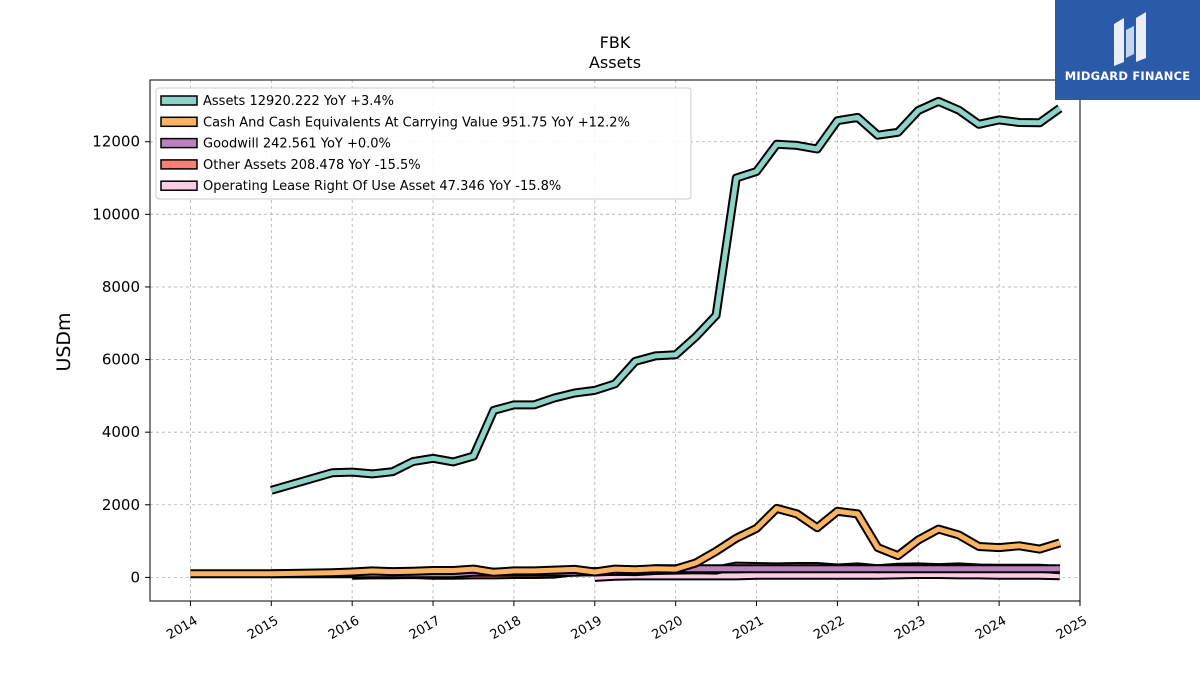 This screenshot has height=675, width=1200. Describe the element at coordinates (615, 42) in the screenshot. I see `chart-title: FBK` at that location.